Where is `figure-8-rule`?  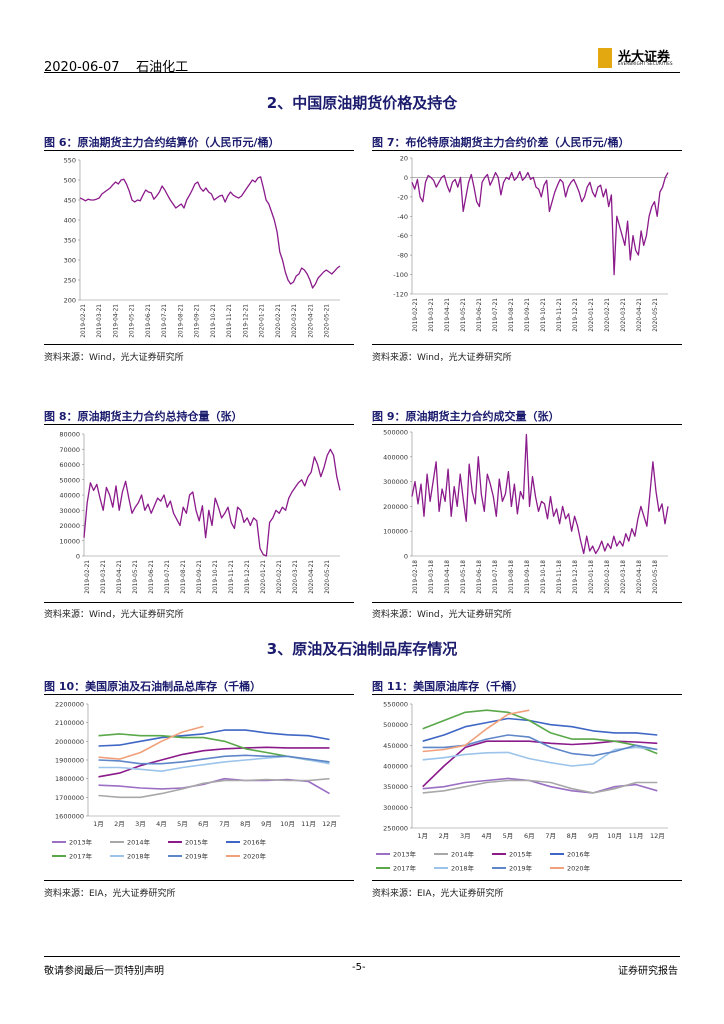 figure-8-rule is located at coordinates (199, 424).